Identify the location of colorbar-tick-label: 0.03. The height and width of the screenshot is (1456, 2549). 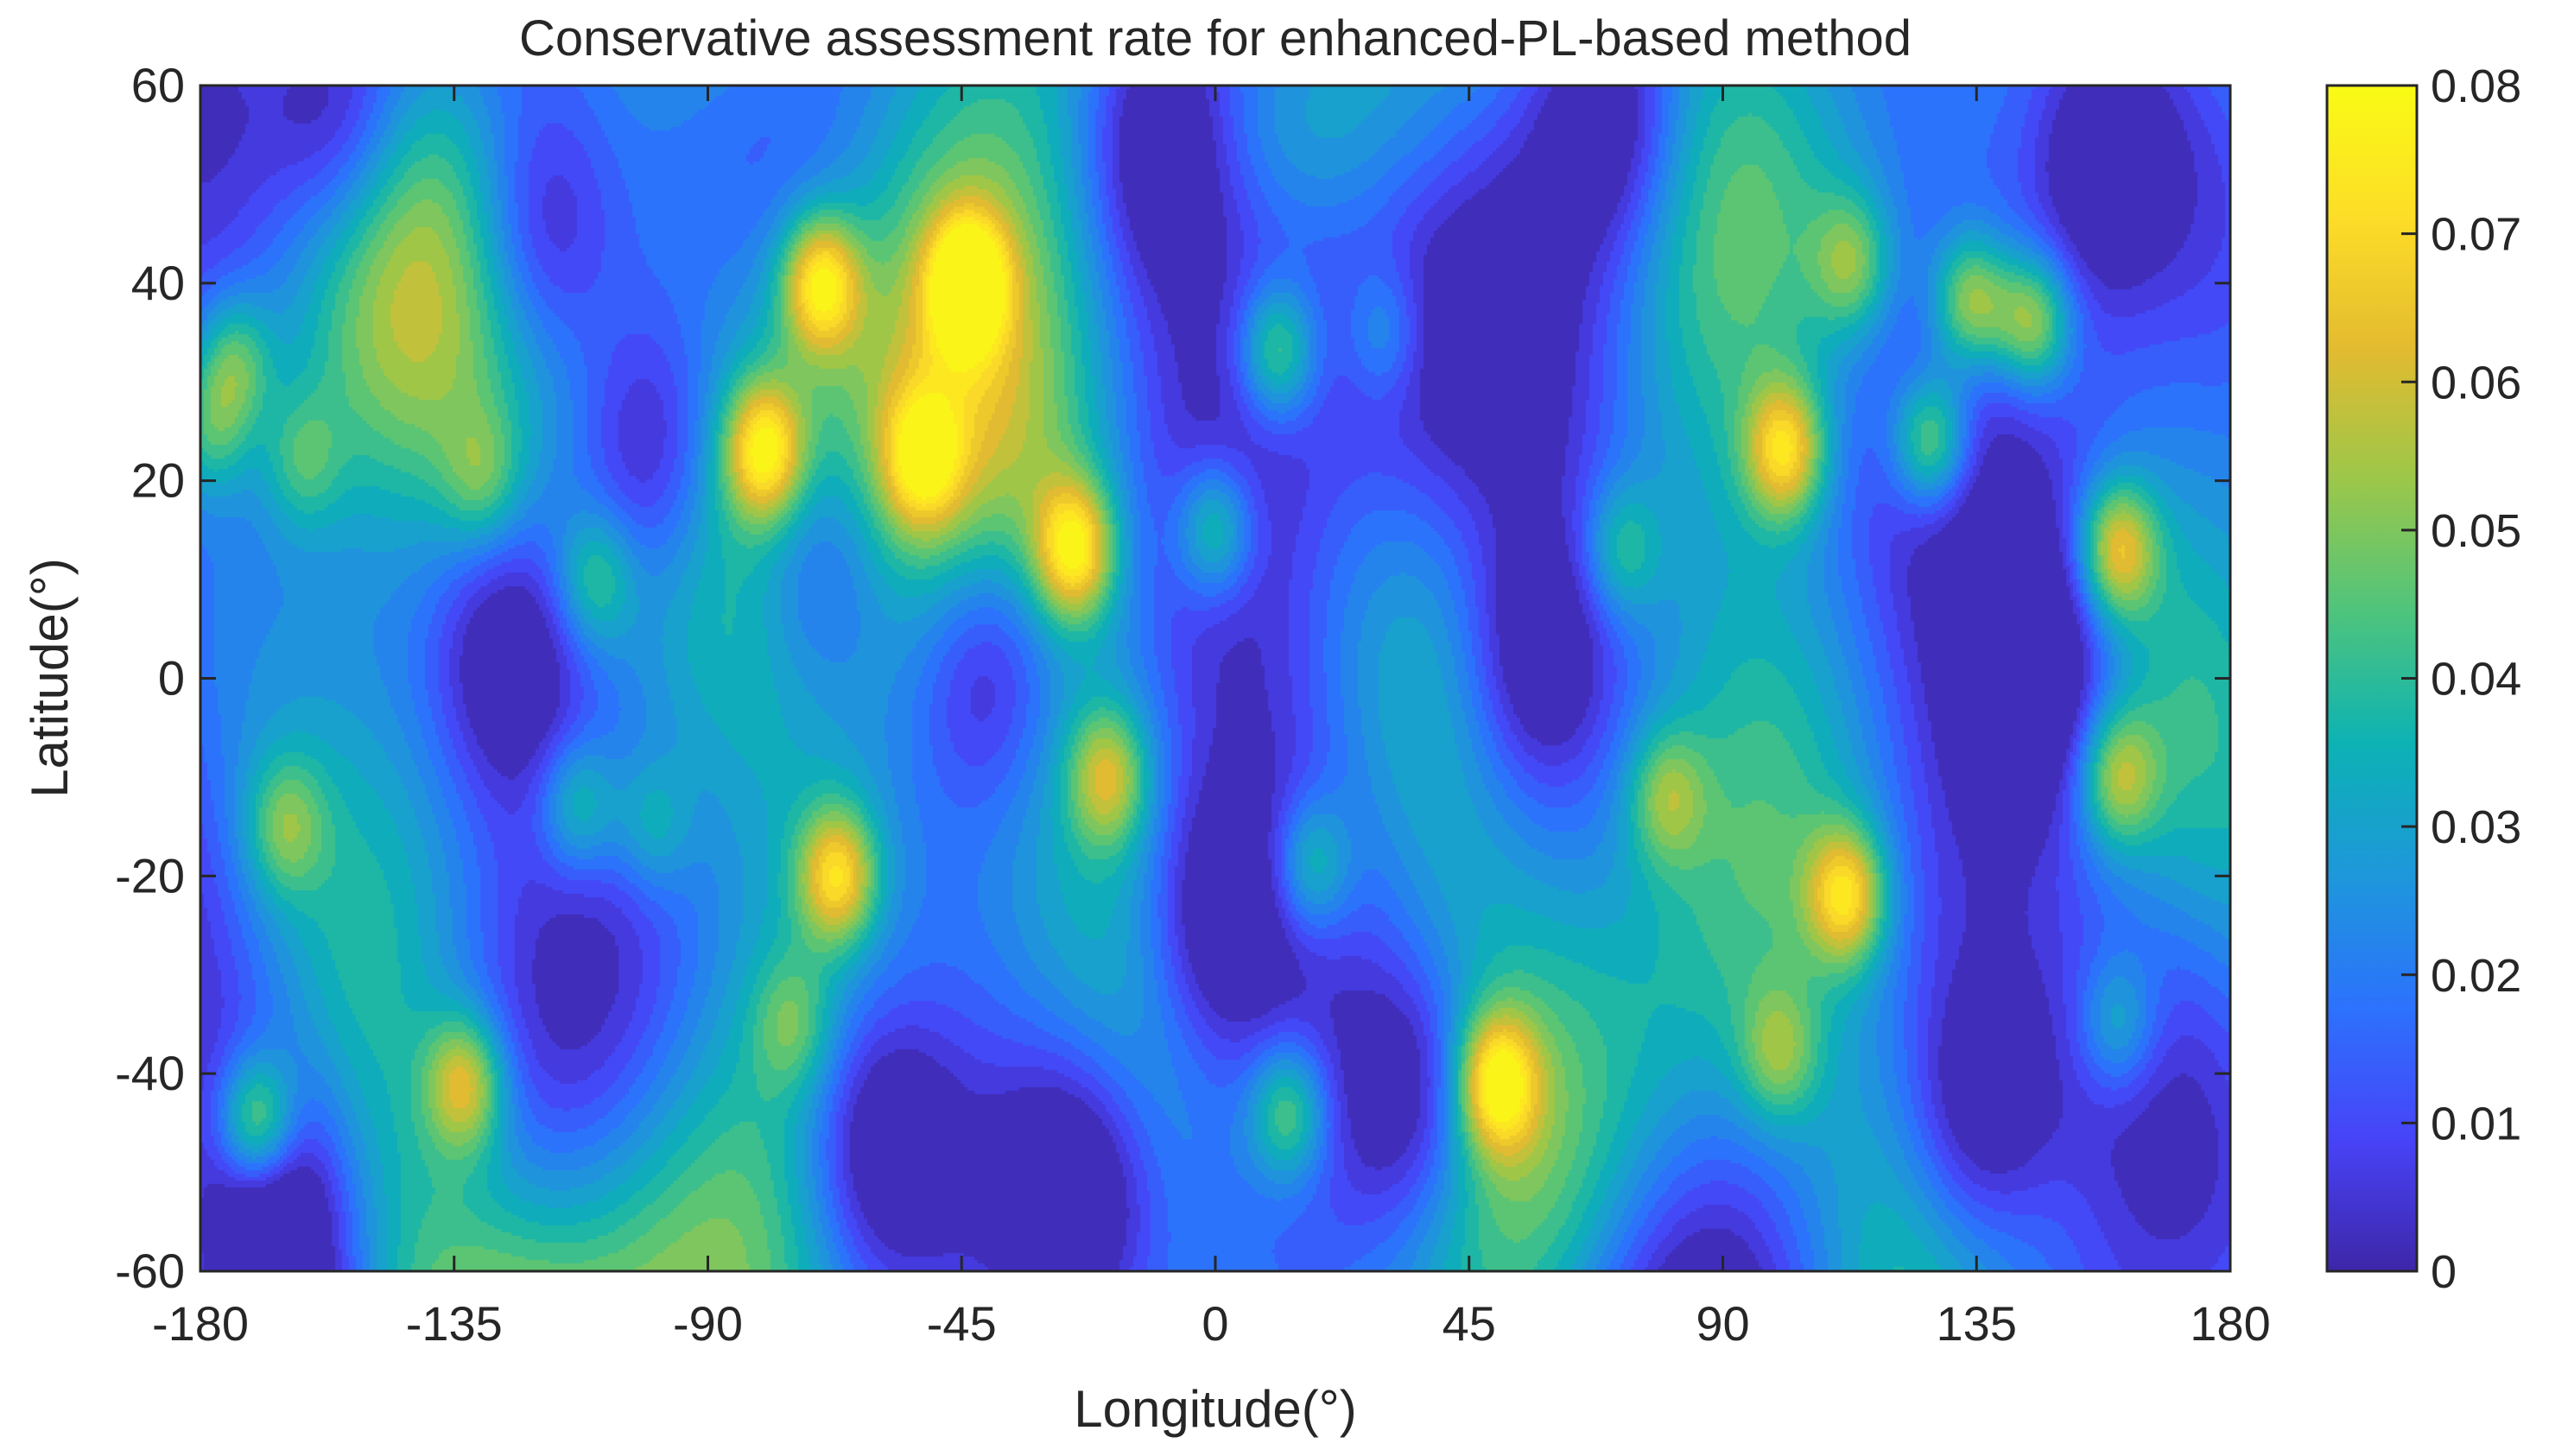
(2476, 827).